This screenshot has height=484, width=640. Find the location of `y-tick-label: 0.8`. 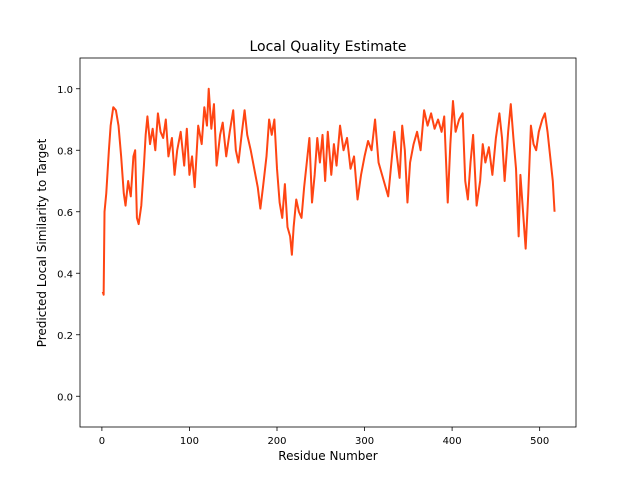

y-tick-label: 0.8 is located at coordinates (65, 151).